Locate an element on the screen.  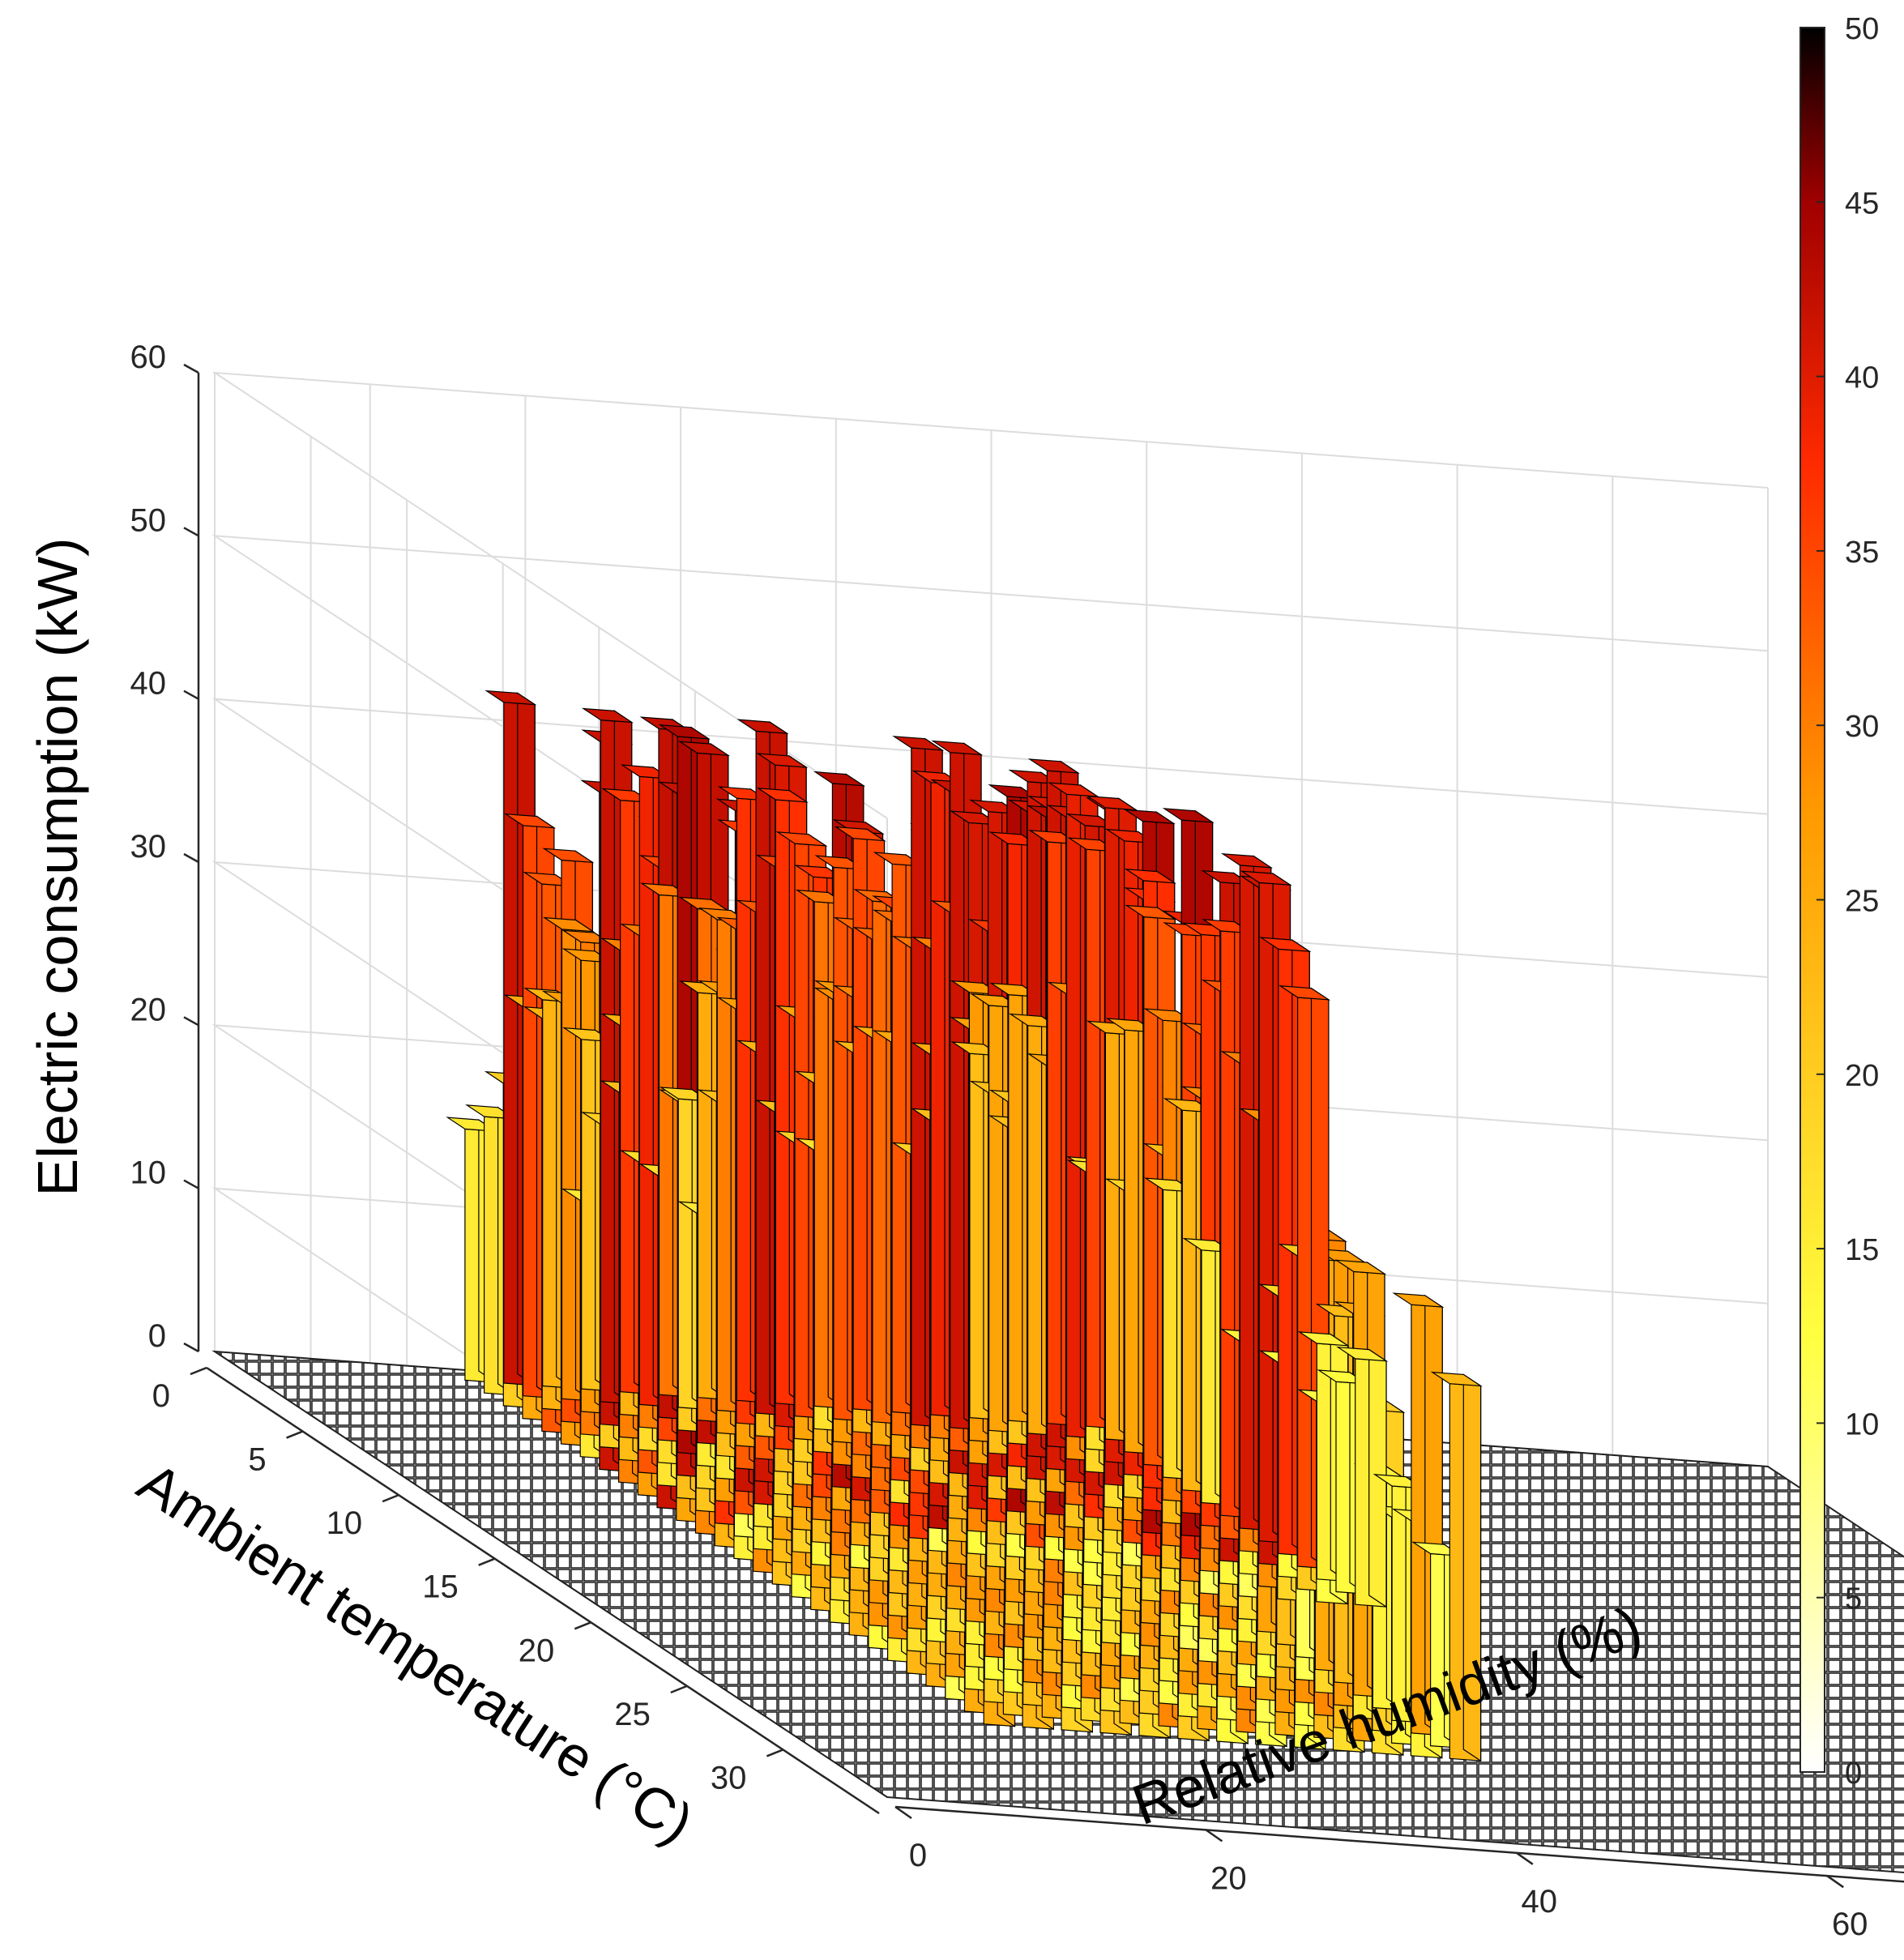
colorbar-tick-label: 45 is located at coordinates (1862, 203).